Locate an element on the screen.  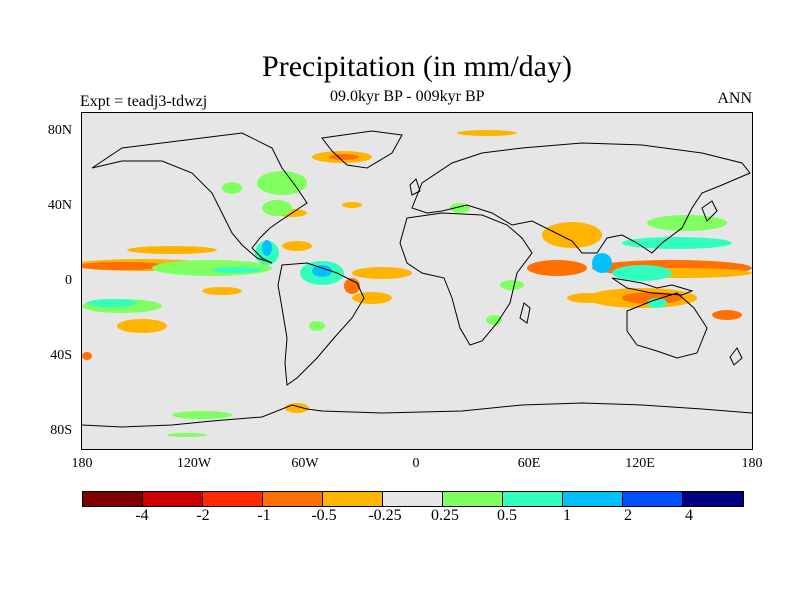
africa-outline is located at coordinates (466, 279).